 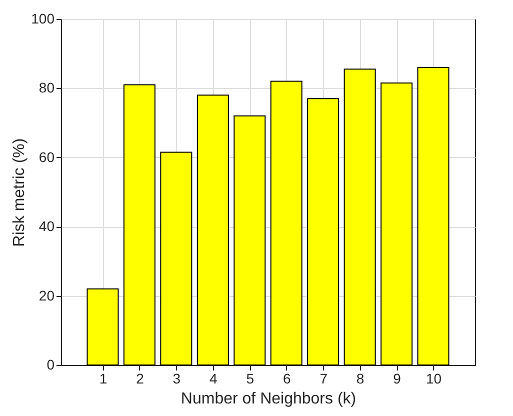 I want to click on y-tick-label: 60, so click(x=46, y=156).